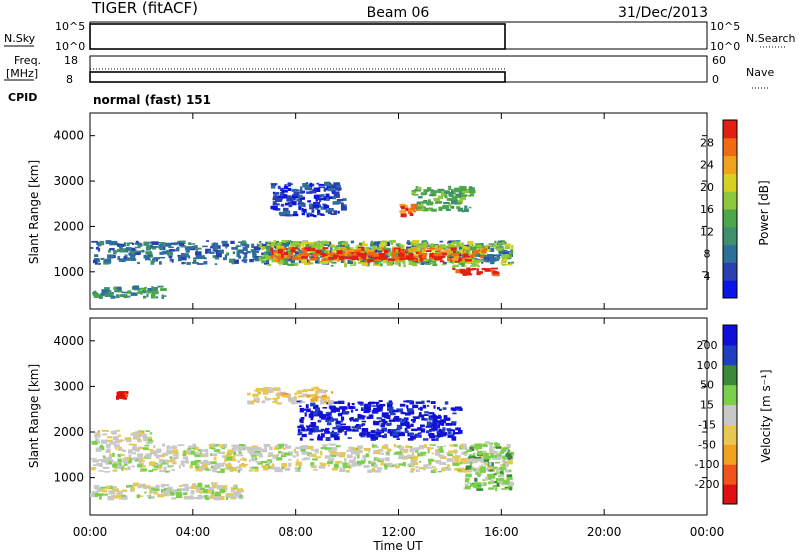 The width and height of the screenshot is (800, 554). Describe the element at coordinates (730, 218) in the screenshot. I see `colorbar-swatch` at that location.